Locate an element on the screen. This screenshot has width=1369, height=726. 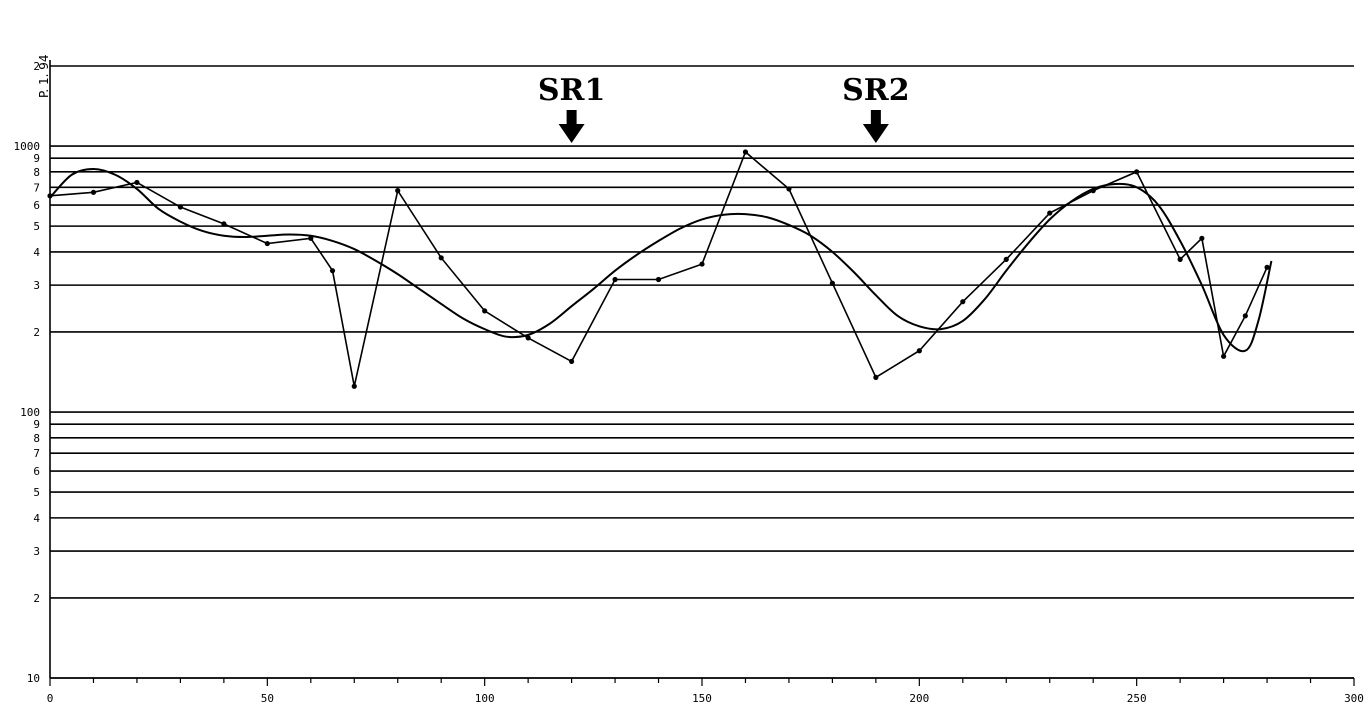
y-tick-label-13: 7 is located at coordinates (36, 453).